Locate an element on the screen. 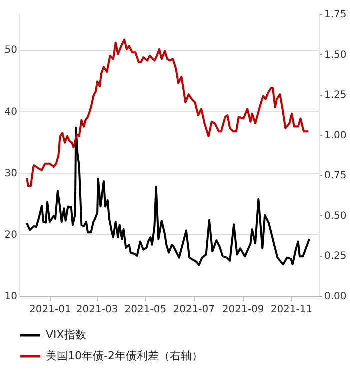 The image size is (350, 374). y-tick-label: 50 is located at coordinates (11, 50).